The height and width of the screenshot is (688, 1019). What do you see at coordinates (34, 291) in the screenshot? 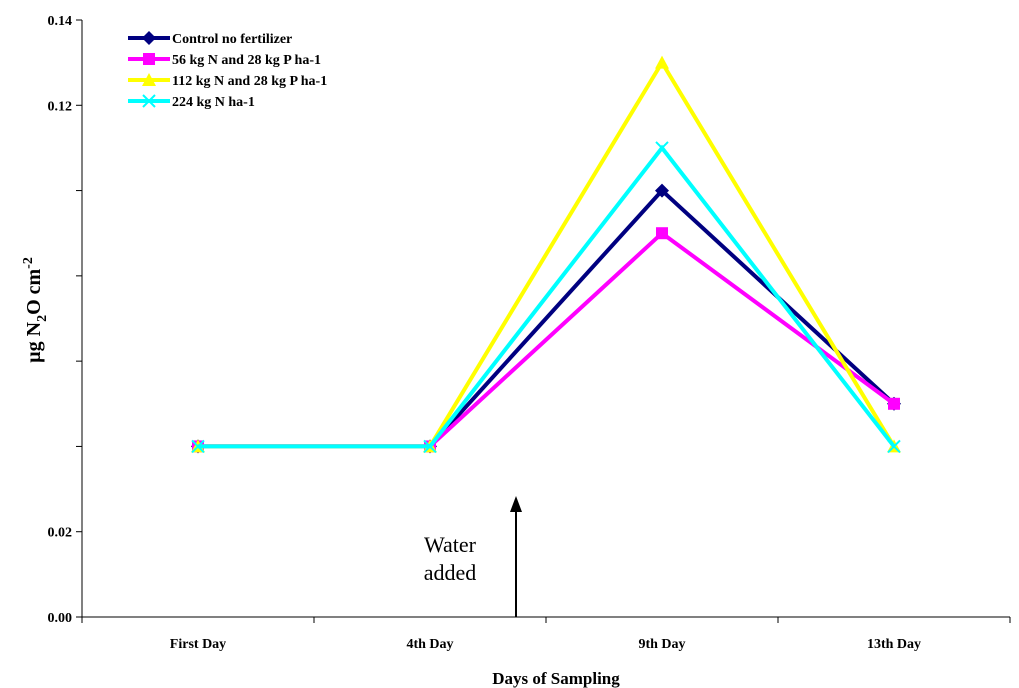
I see `y-axis-title-part: O cm` at bounding box center [34, 291].